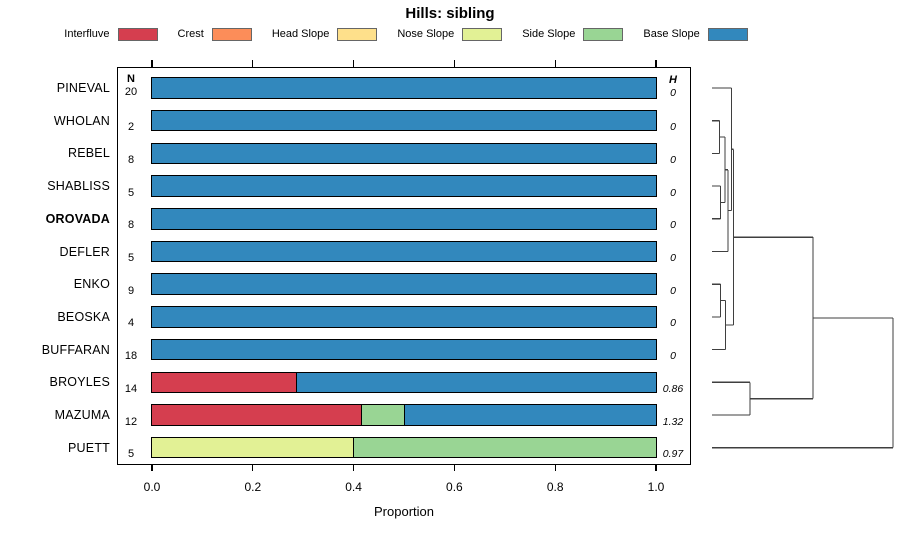 The height and width of the screenshot is (540, 900). I want to click on row-h-value: 0.86, so click(673, 388).